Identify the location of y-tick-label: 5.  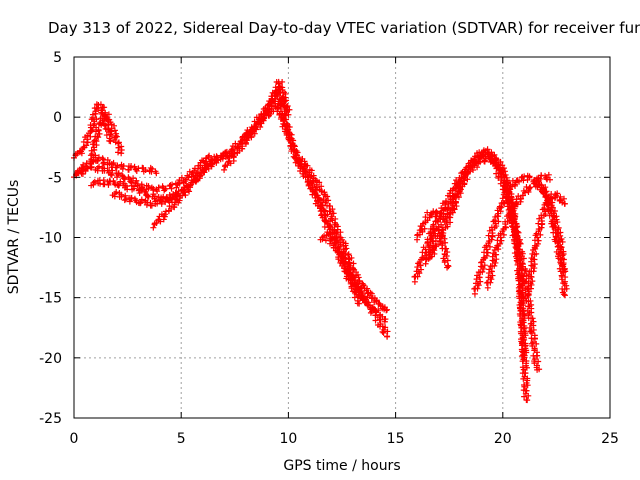
(57, 58).